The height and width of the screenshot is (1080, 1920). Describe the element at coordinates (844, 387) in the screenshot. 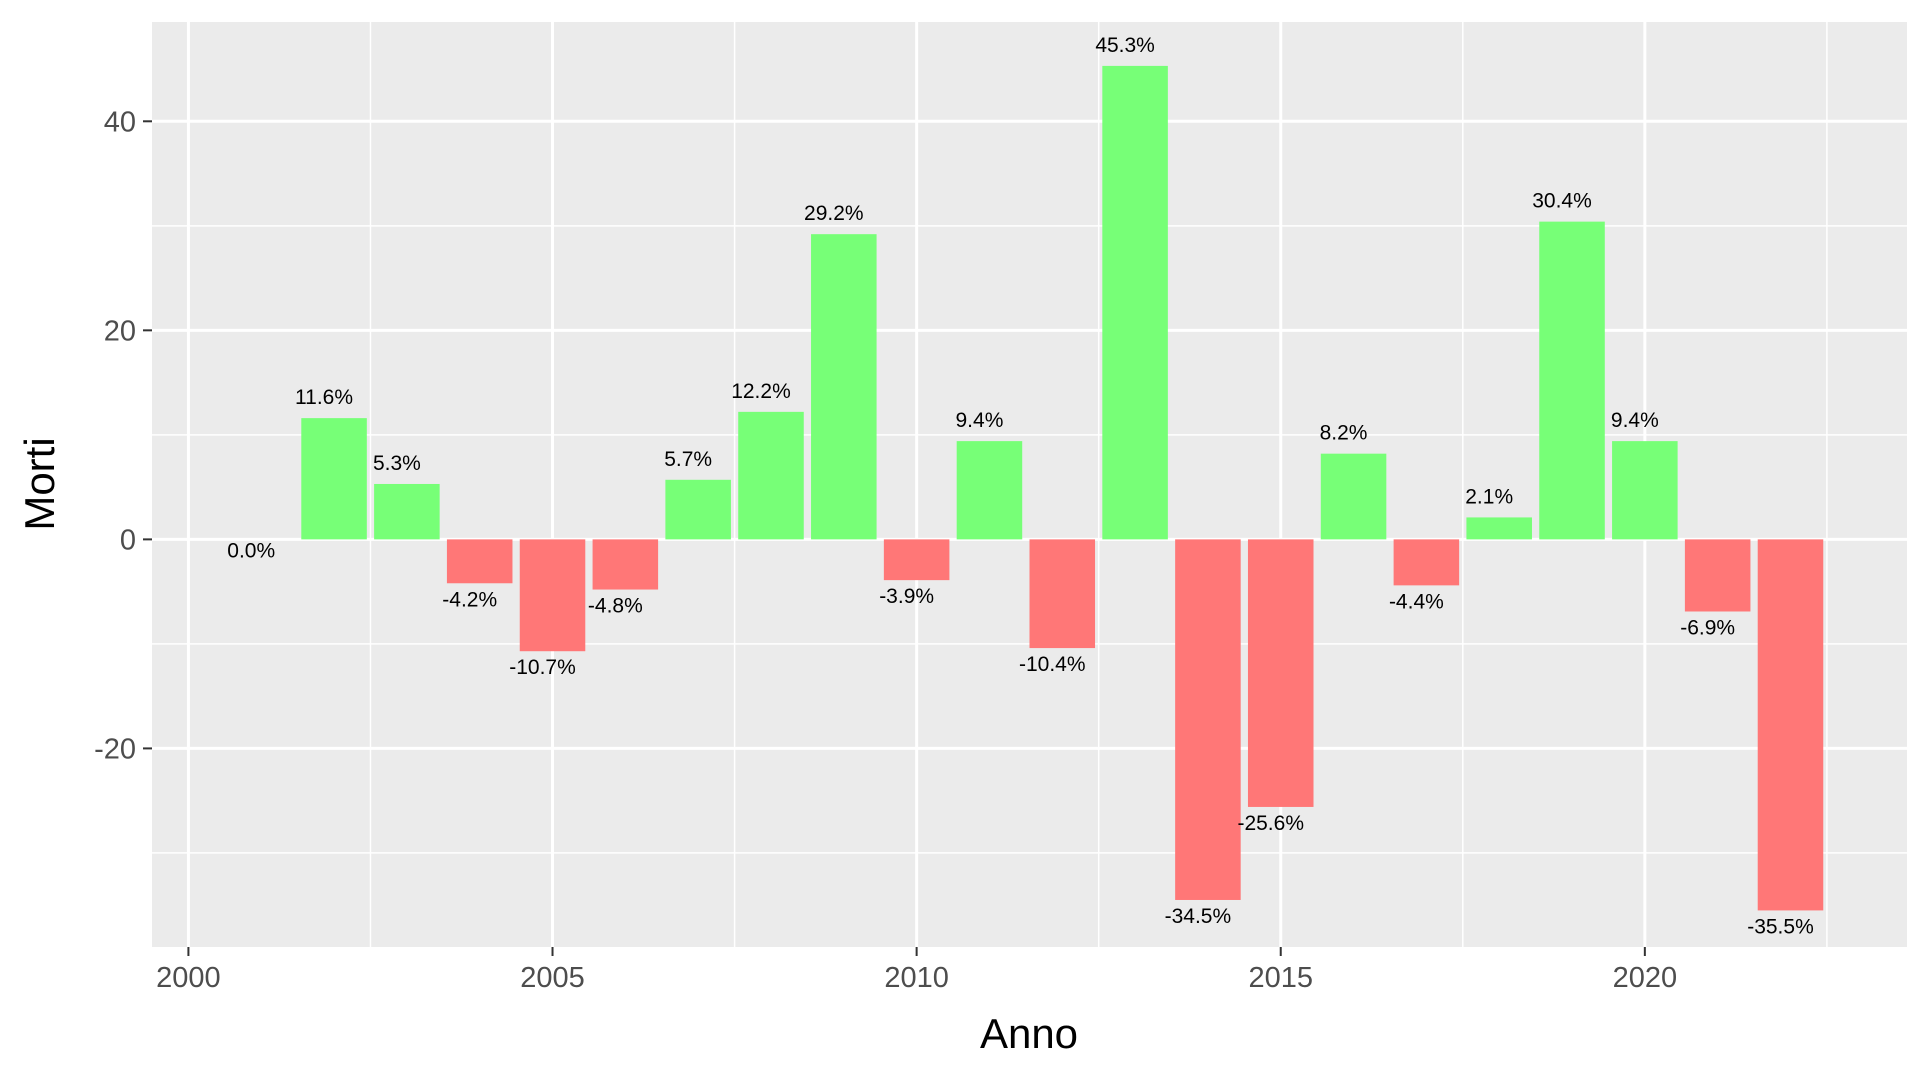

I see `bar-2009` at that location.